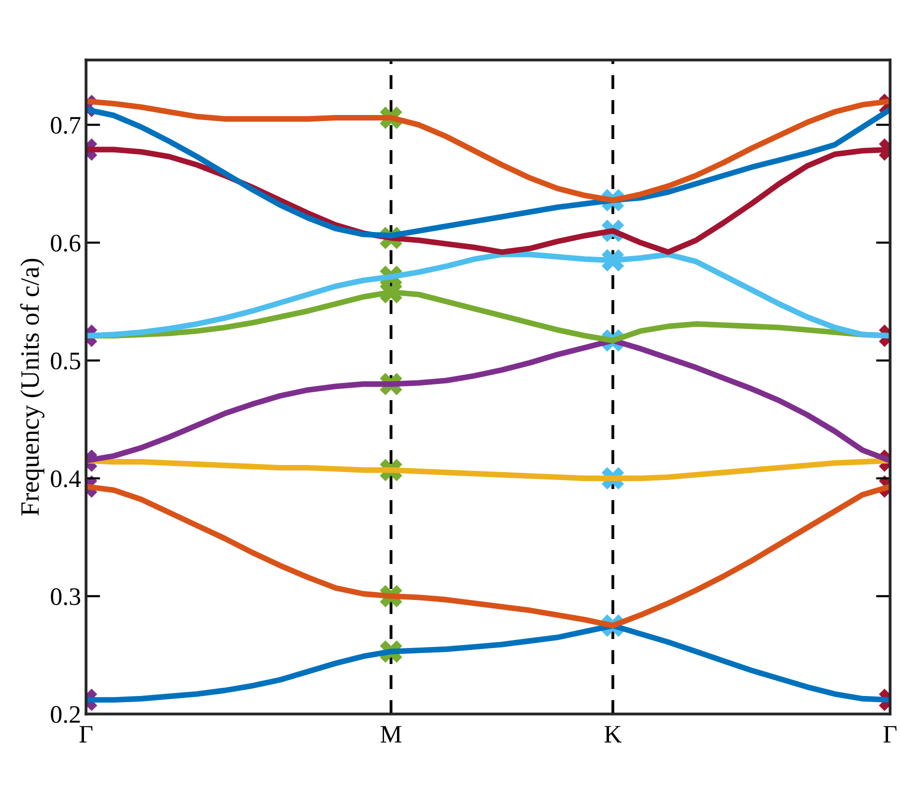  What do you see at coordinates (65, 597) in the screenshot?
I see `y-tick-label: 0.3` at bounding box center [65, 597].